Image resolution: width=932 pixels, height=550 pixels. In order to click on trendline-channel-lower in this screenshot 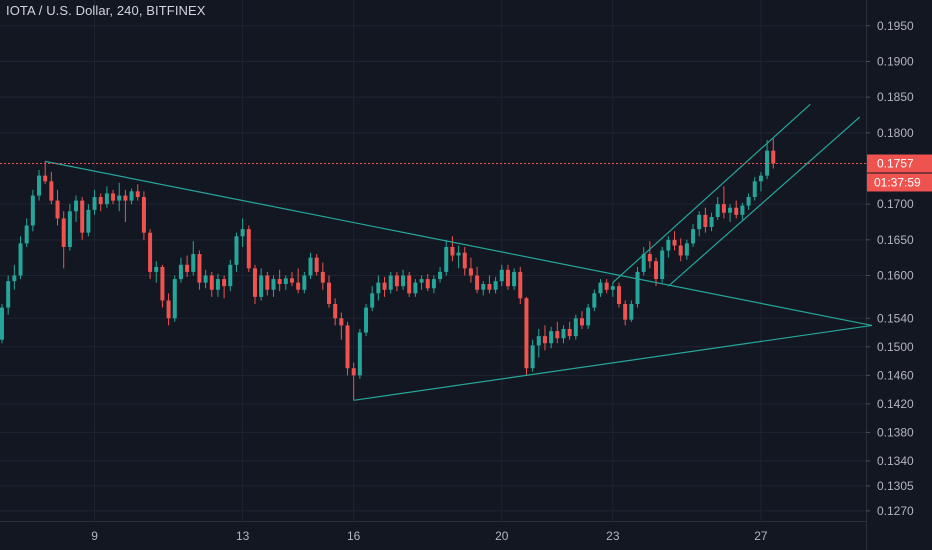, I will do `click(764, 201)`.